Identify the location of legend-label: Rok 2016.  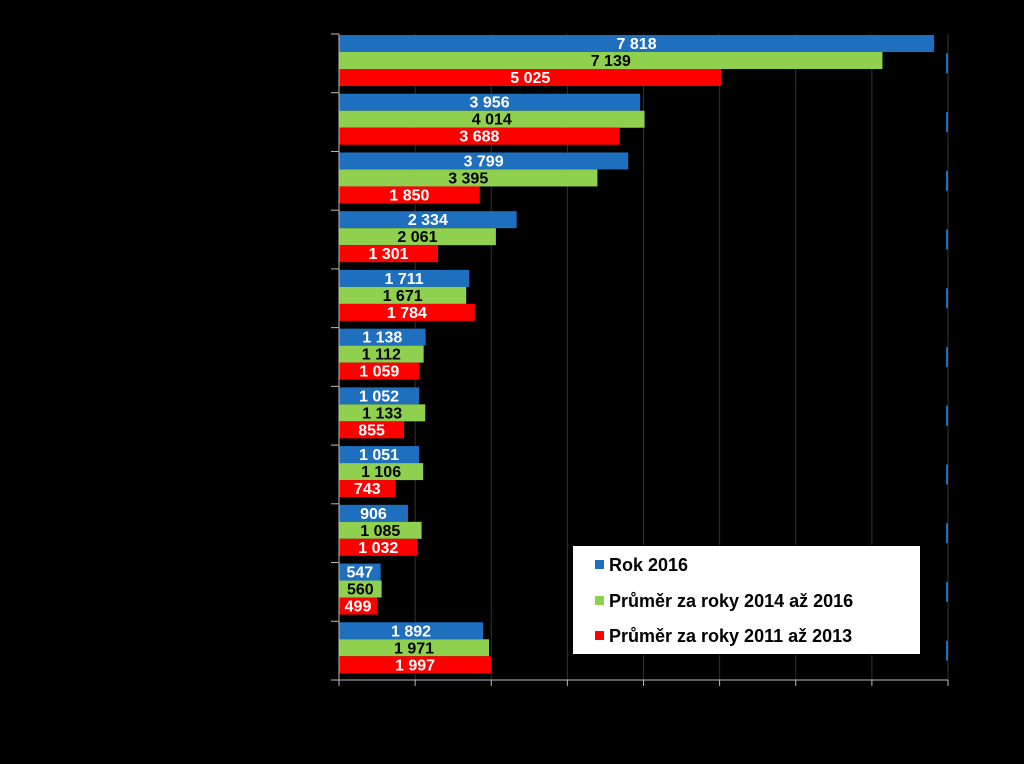
(649, 565).